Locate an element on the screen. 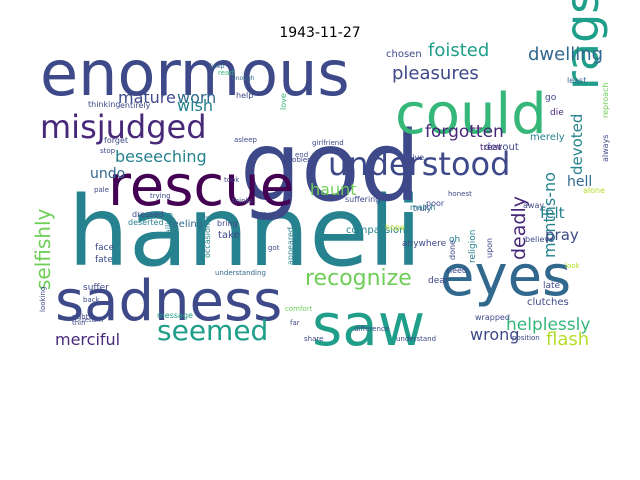 The image size is (640, 480). cloud-word: always is located at coordinates (605, 148).